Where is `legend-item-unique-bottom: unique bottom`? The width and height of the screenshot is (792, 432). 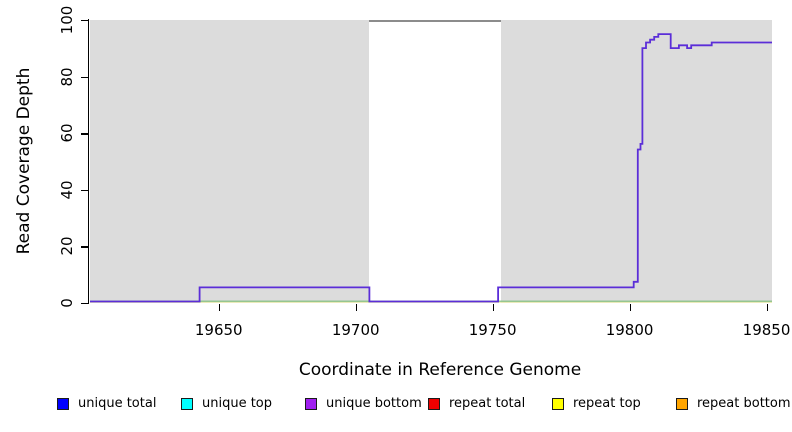
legend-item-unique-bottom: unique bottom is located at coordinates (363, 403).